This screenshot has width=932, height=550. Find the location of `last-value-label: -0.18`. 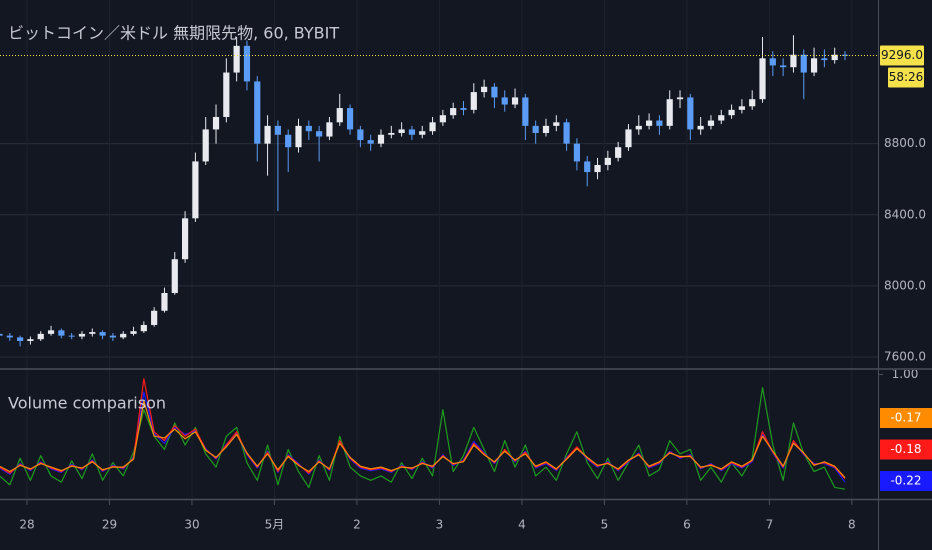

last-value-label: -0.18 is located at coordinates (905, 449).